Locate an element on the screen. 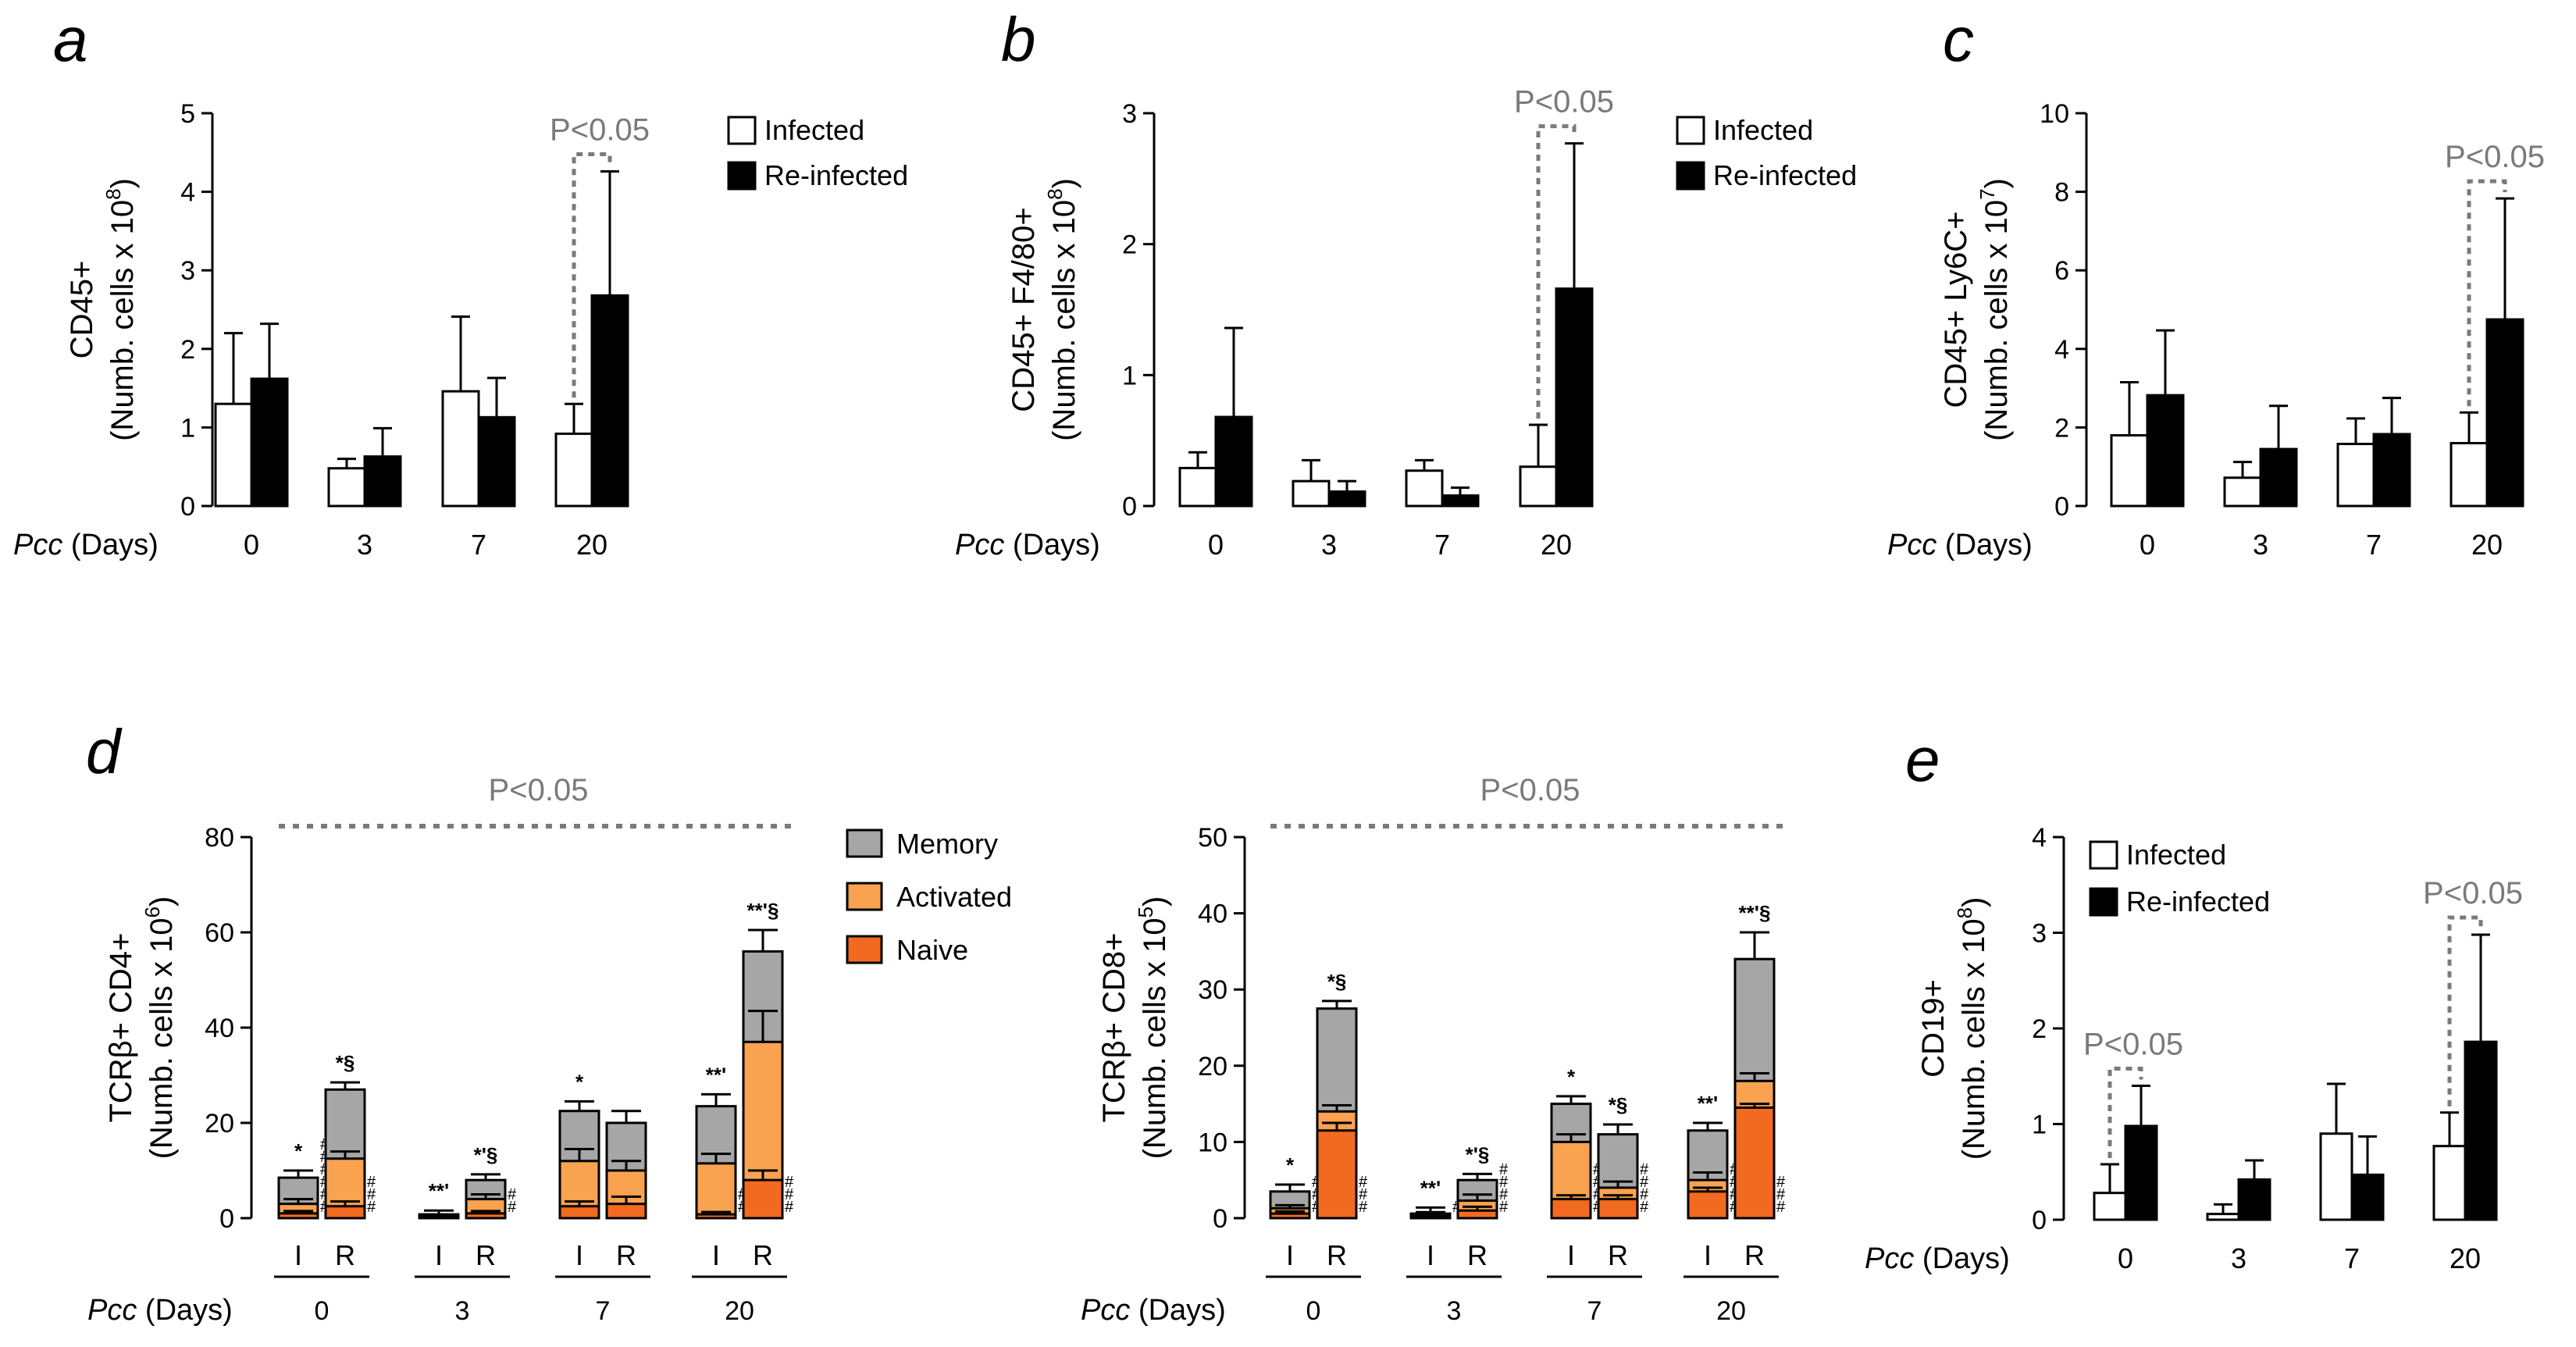 The image size is (2576, 1347). chart-d2-ytick-label: 20 is located at coordinates (1212, 1067).